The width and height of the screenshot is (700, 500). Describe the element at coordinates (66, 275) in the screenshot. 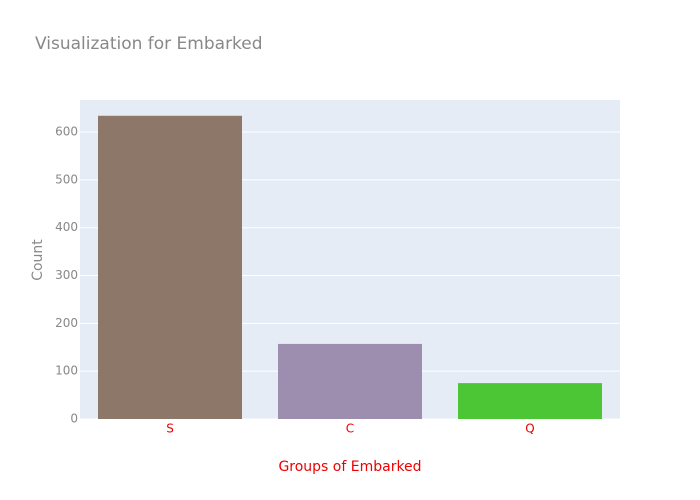

I see `y-tick-label: 300` at that location.